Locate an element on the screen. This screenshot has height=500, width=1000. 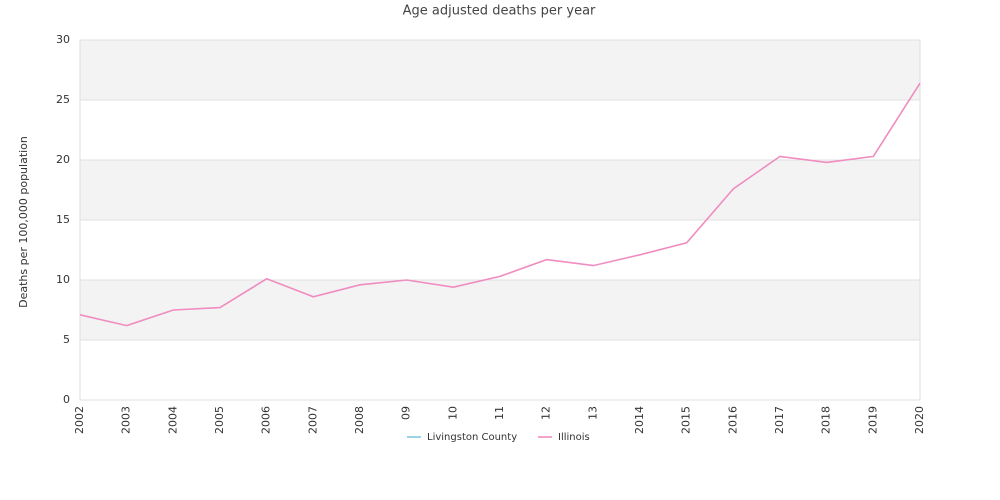
x-tick-label: 2006 is located at coordinates (266, 420).